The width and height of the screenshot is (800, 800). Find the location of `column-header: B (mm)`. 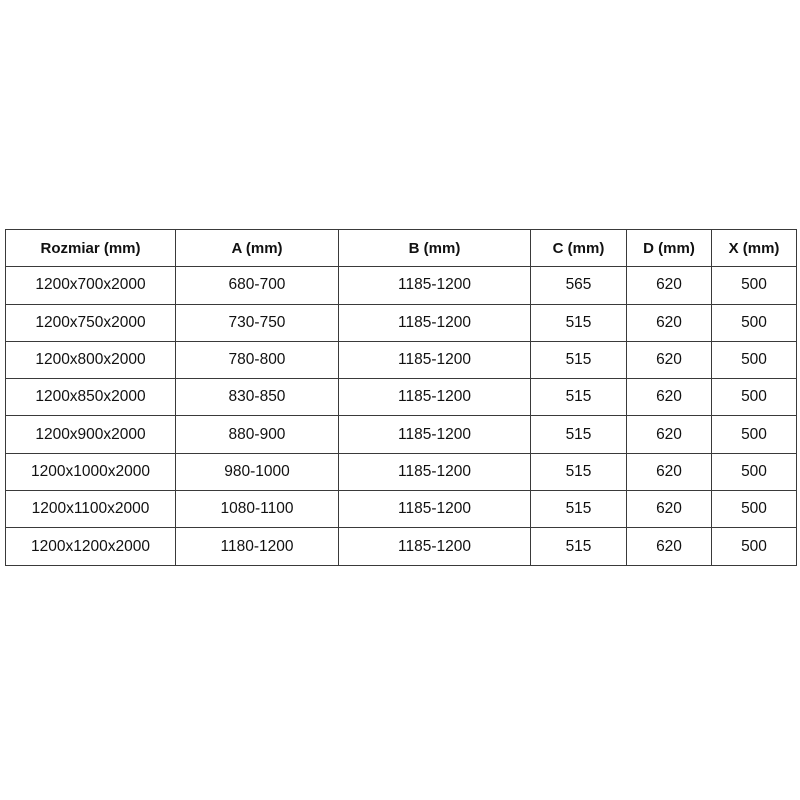

column-header: B (mm) is located at coordinates (434, 248).